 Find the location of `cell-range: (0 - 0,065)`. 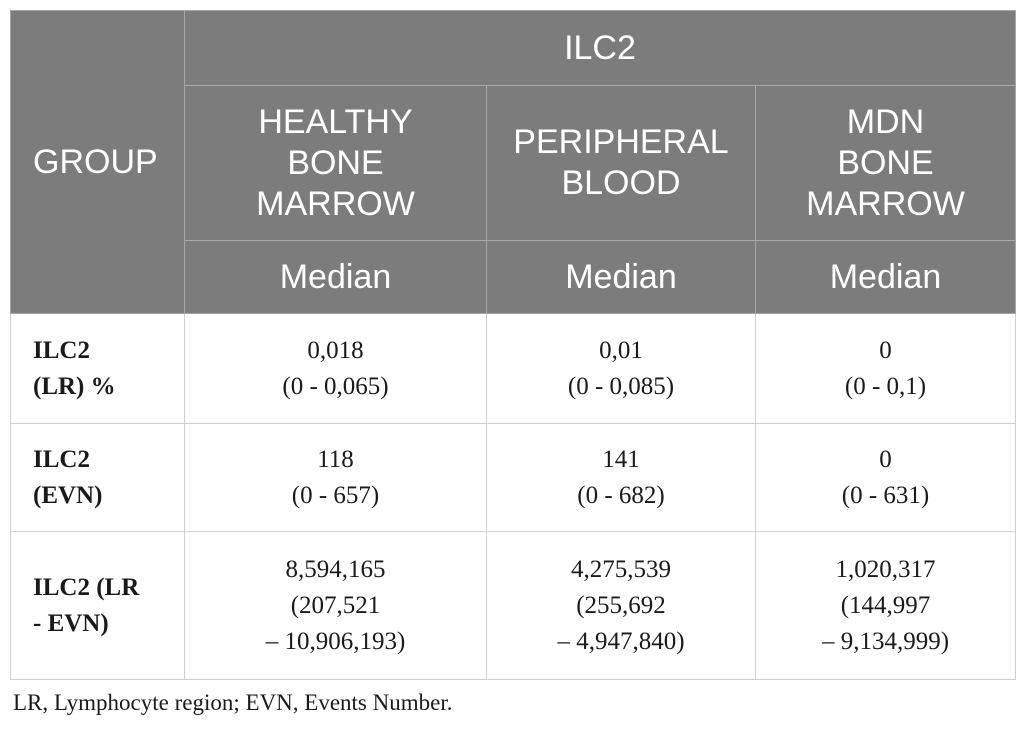

cell-range: (0 - 0,065) is located at coordinates (335, 386).